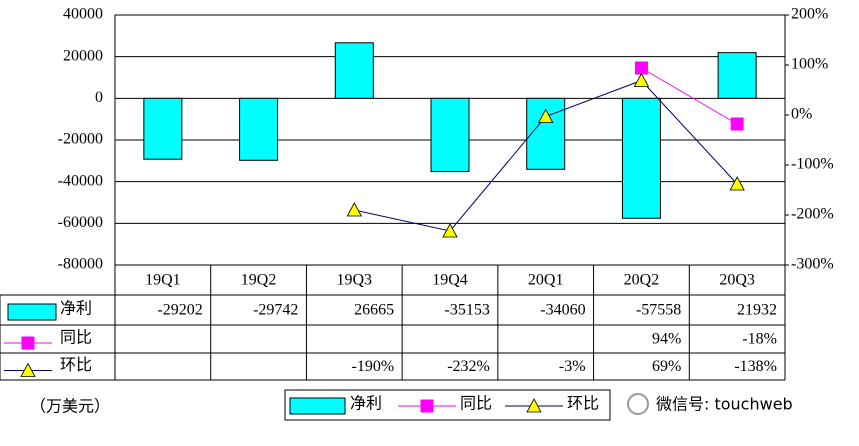 The width and height of the screenshot is (859, 446). What do you see at coordinates (76, 309) in the screenshot?
I see `table-row-label: 净利` at bounding box center [76, 309].